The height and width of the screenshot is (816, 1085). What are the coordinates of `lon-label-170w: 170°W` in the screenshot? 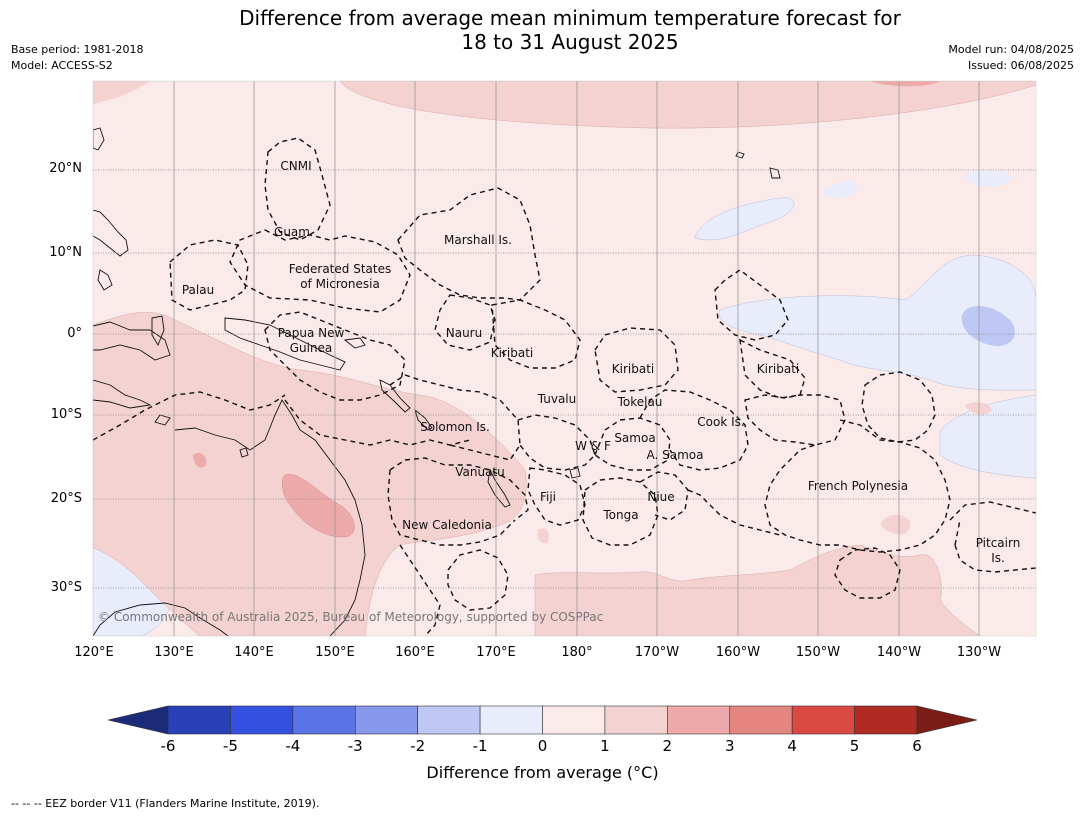 It's located at (657, 652).